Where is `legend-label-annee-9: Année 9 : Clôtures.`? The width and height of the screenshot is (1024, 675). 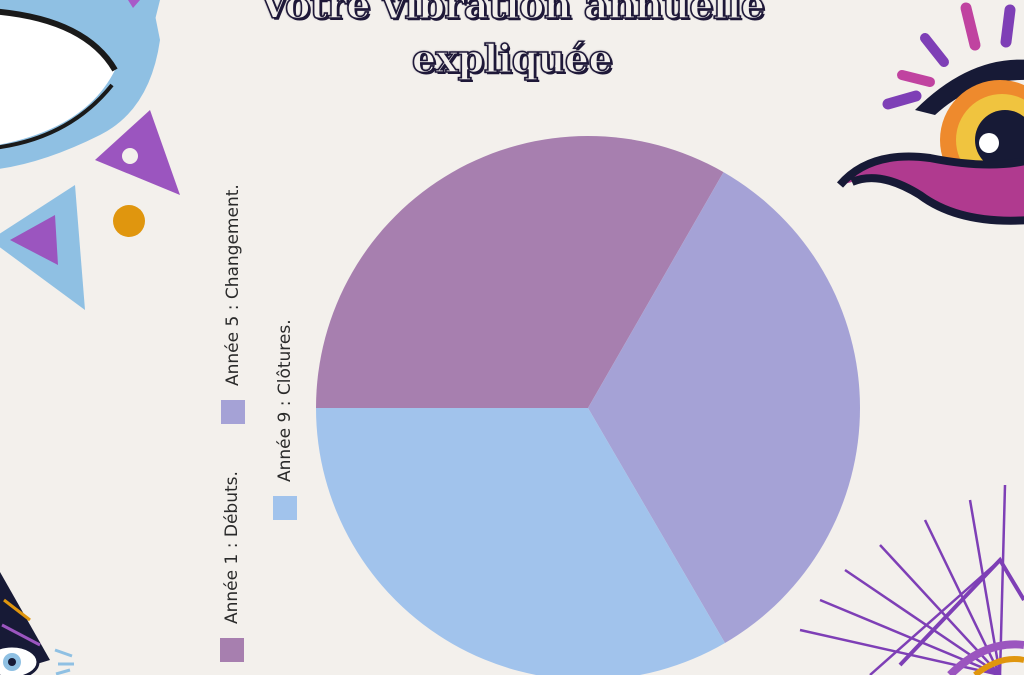 legend-label-annee-9: Année 9 : Clôtures. is located at coordinates (285, 400).